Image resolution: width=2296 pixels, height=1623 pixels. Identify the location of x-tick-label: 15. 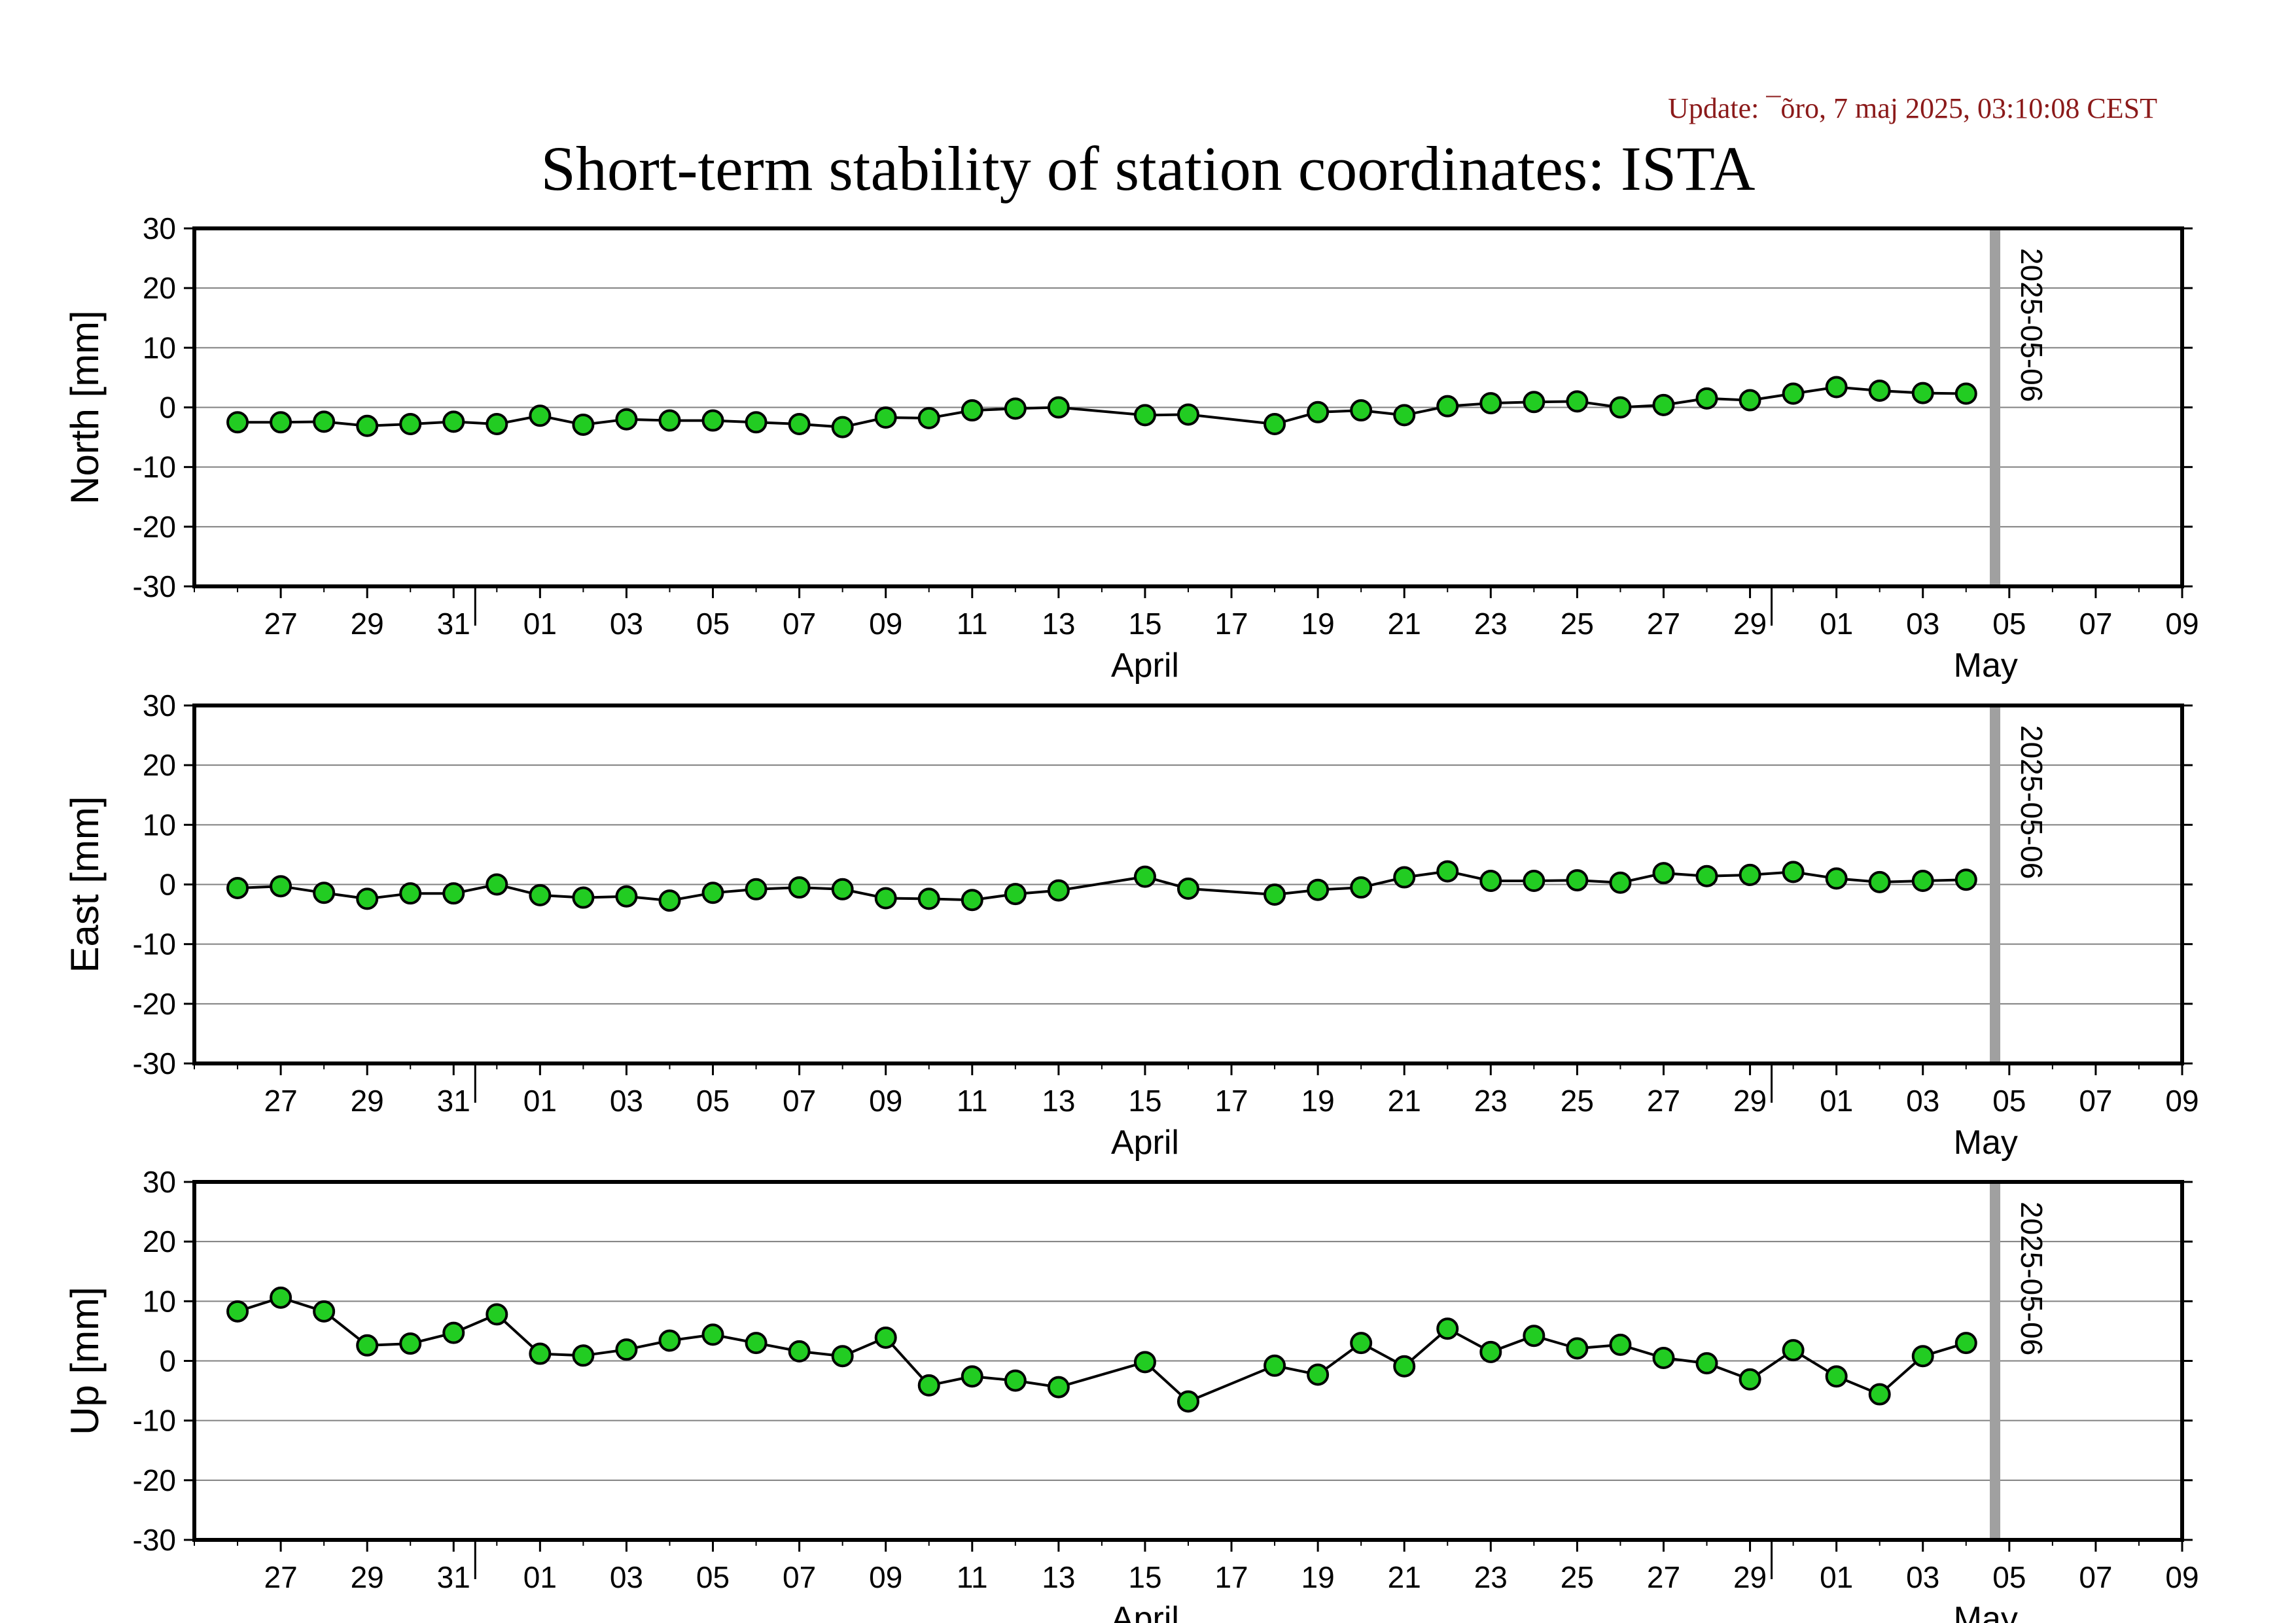
(1144, 624).